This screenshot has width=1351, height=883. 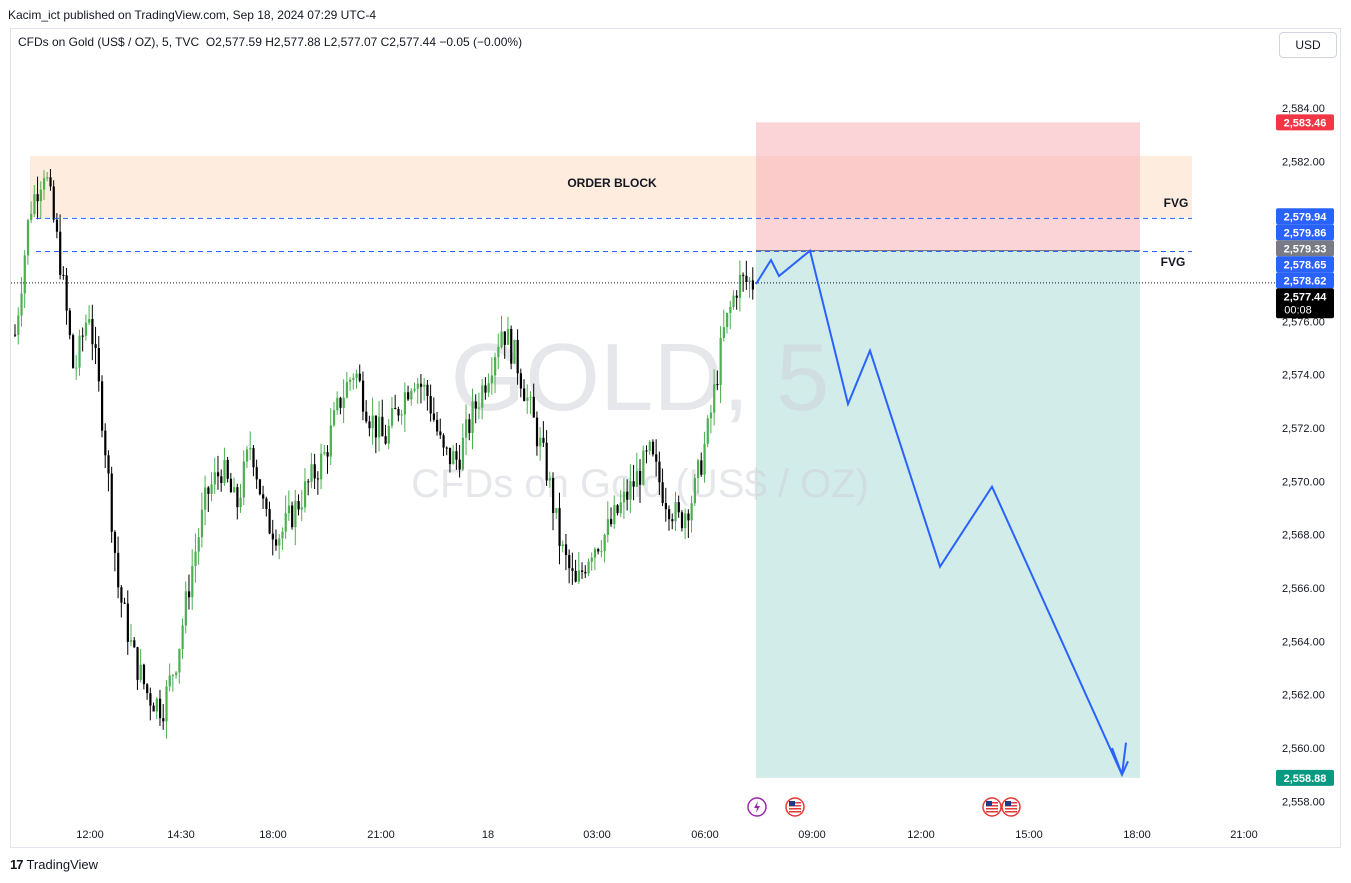 What do you see at coordinates (1308, 45) in the screenshot?
I see `currency-button: USD` at bounding box center [1308, 45].